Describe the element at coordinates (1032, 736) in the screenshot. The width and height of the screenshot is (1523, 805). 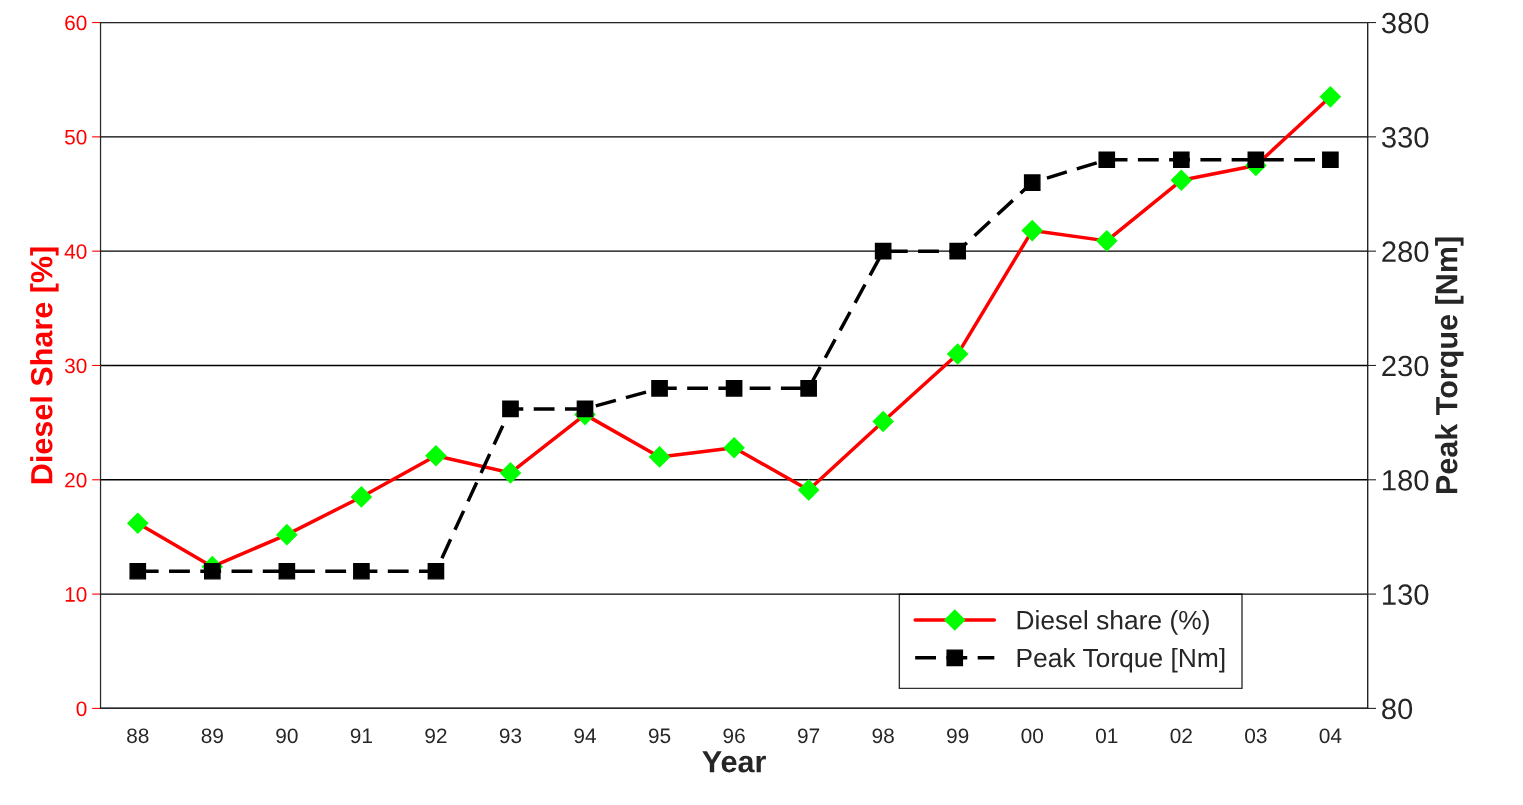
I see `x-tick-label: 00` at that location.